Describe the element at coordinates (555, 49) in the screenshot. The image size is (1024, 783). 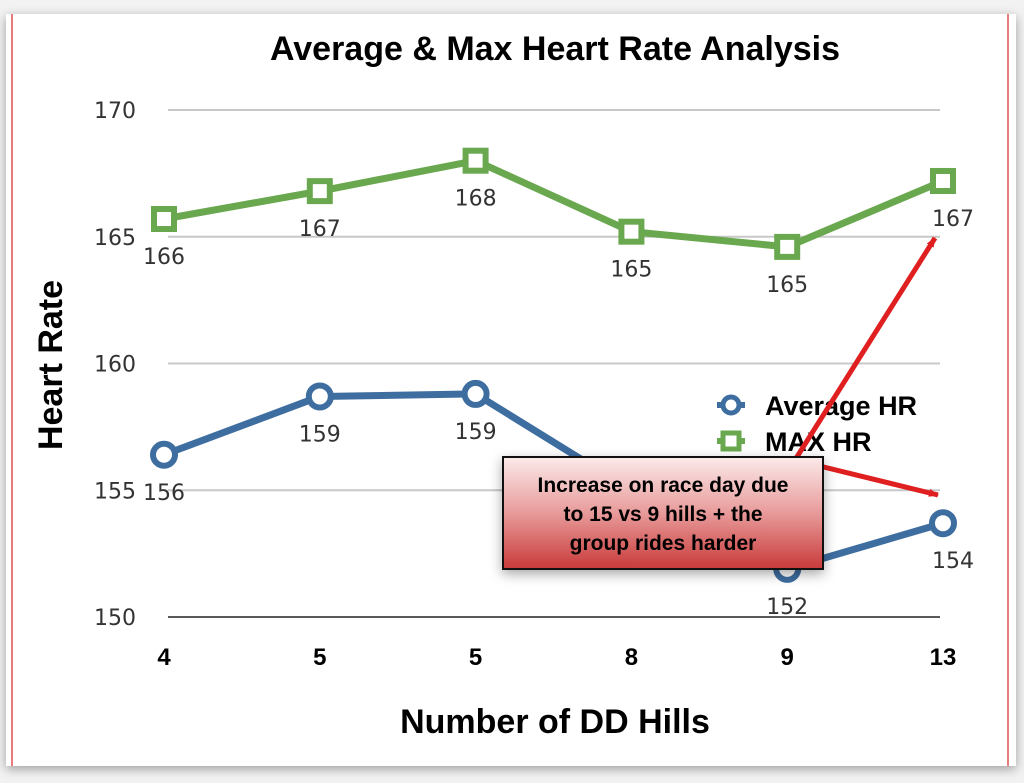
I see `chart-title: Average & Max Heart Rate Analysis` at that location.